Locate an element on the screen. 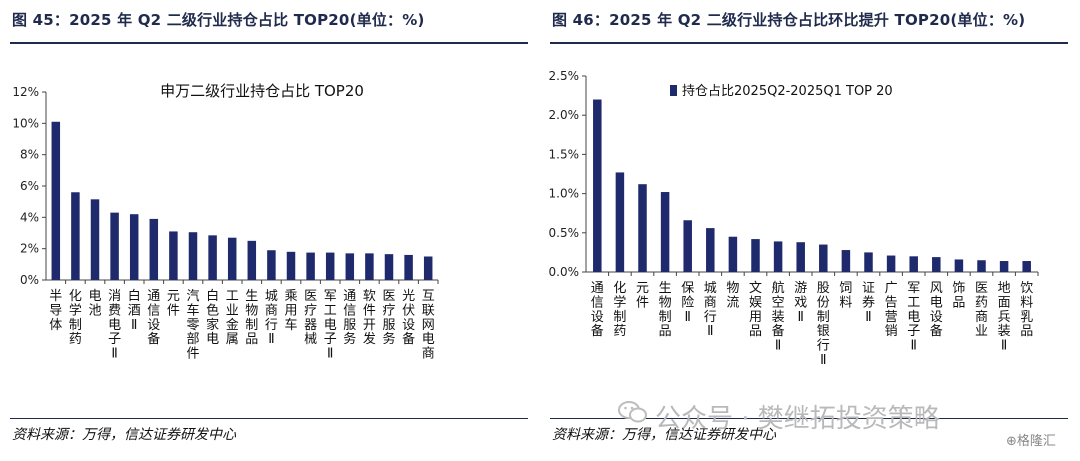 Image resolution: width=1080 pixels, height=461 pixels. x-tick-label: 航空装备 Ⅱ is located at coordinates (778, 317).